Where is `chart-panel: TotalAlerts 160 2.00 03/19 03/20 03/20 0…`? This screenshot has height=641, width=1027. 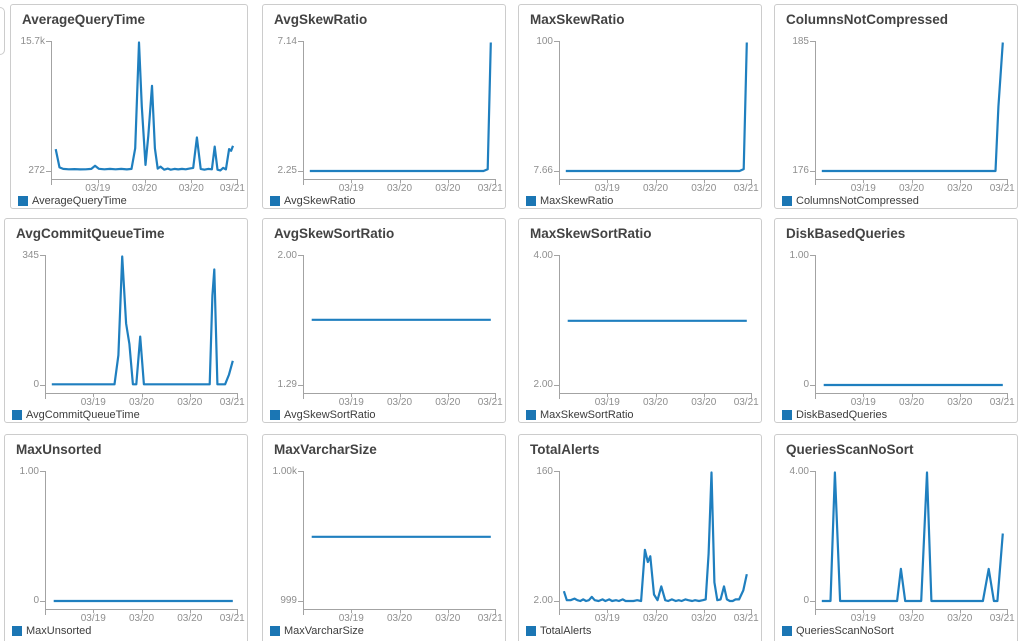 chart-panel: TotalAlerts 160 2.00 03/19 03/20 03/20 0… is located at coordinates (640, 537).